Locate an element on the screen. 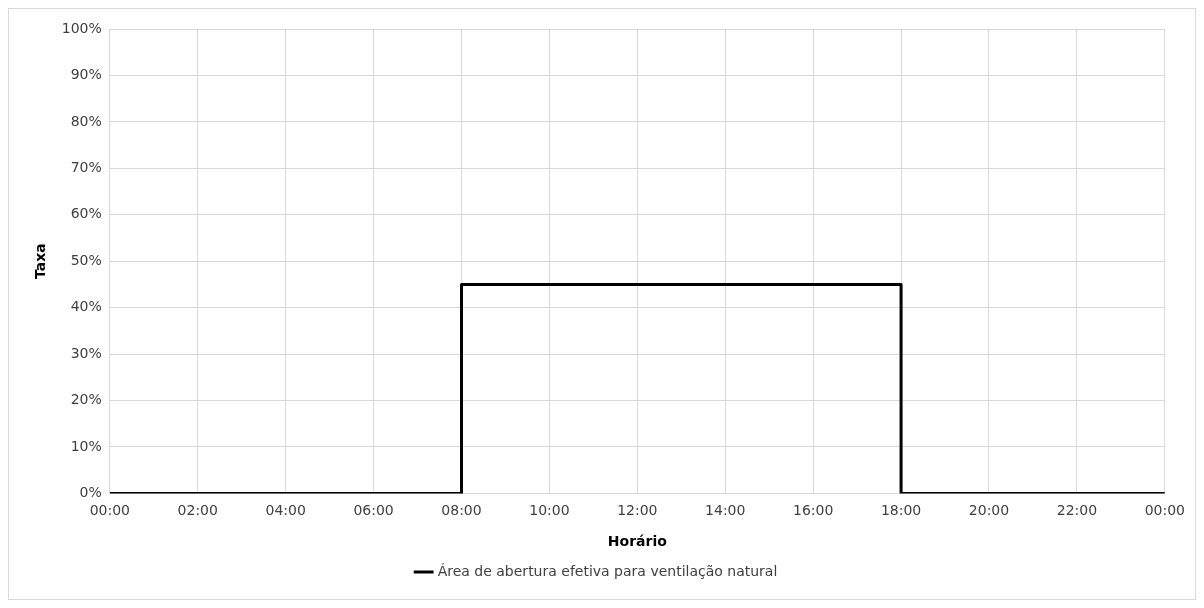 The height and width of the screenshot is (608, 1204). x-tick-label: 16:00 is located at coordinates (813, 510).